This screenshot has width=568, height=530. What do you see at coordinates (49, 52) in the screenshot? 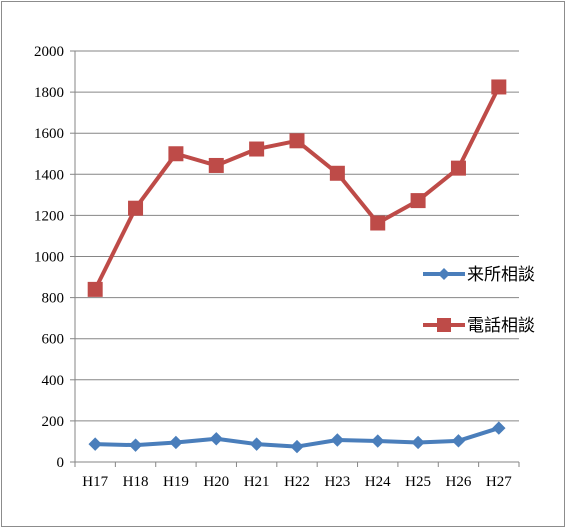
I see `y-tick-label: 2000` at bounding box center [49, 52].